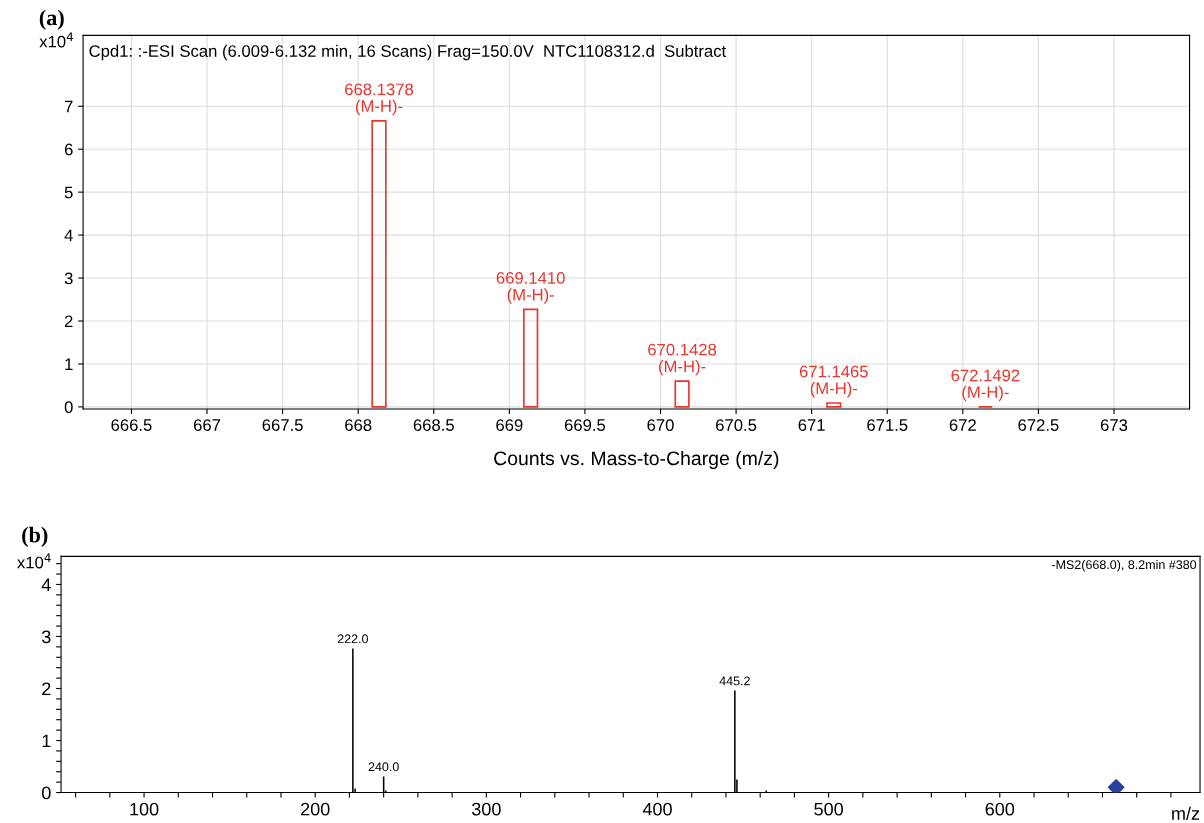 This screenshot has width=1204, height=823. What do you see at coordinates (985, 385) in the screenshot?
I see `annotation: 672.1492 (M-H)-` at bounding box center [985, 385].